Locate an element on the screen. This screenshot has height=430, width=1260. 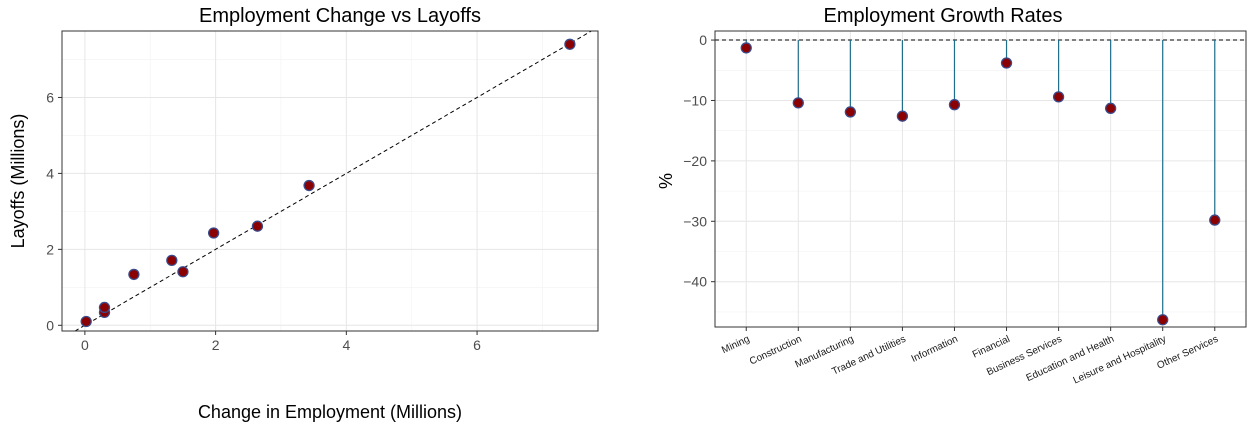
lollipop-y-tick-label: 0 is located at coordinates (703, 40).